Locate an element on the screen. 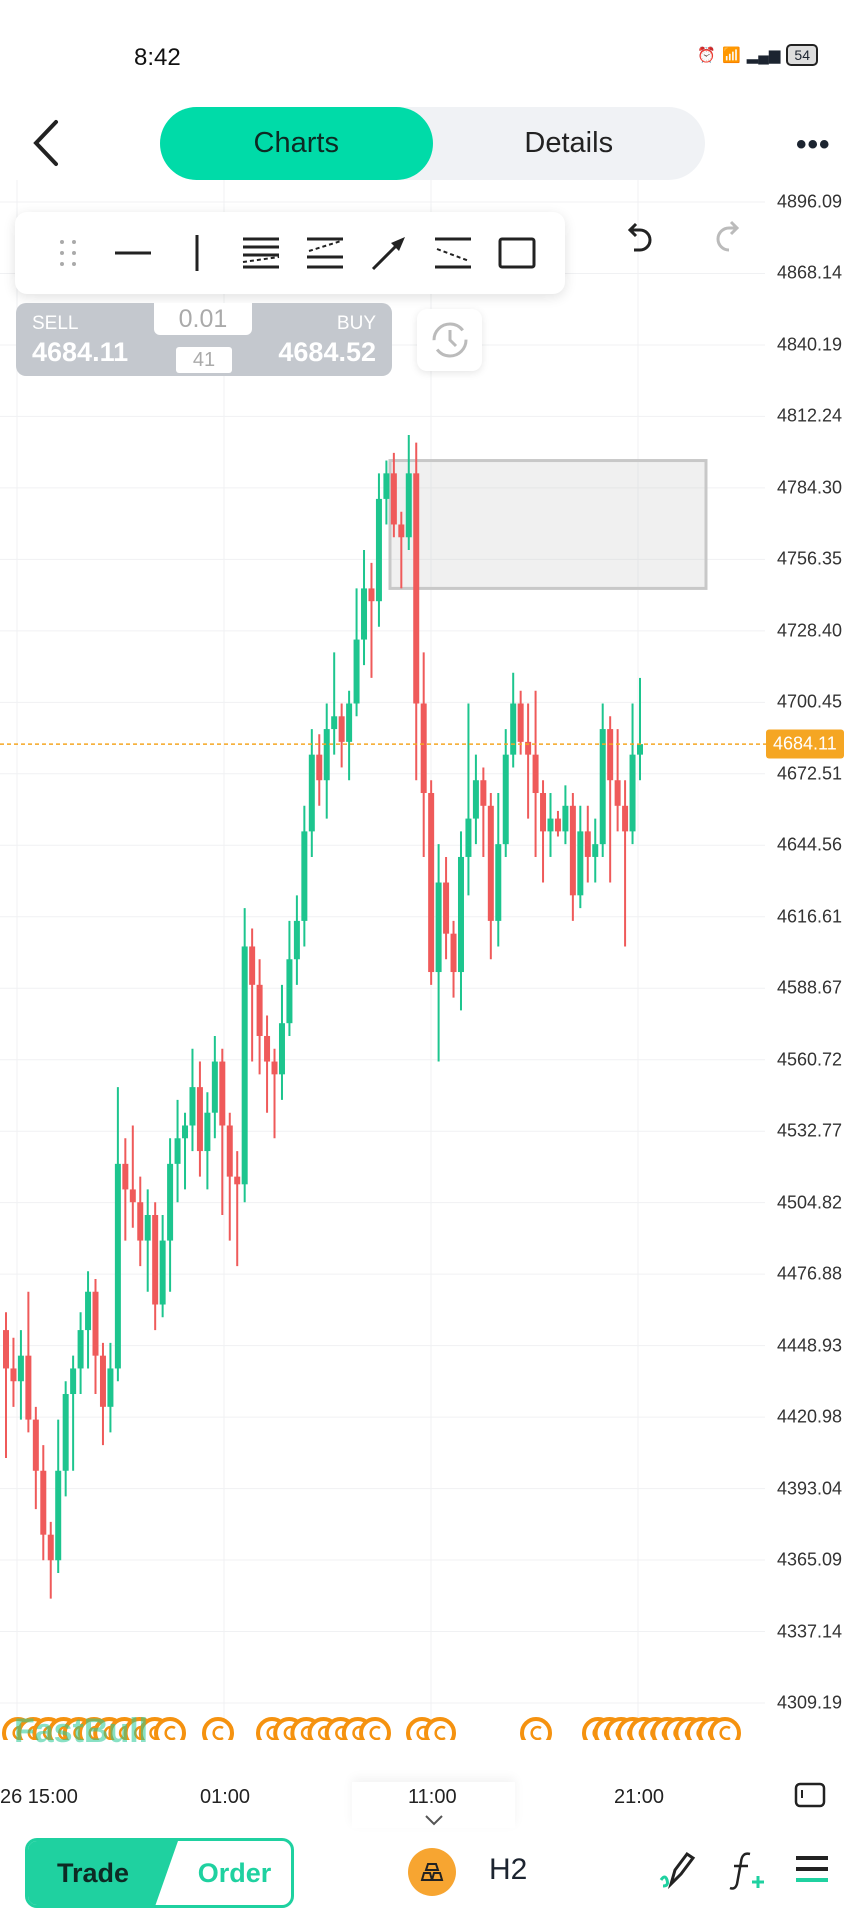 This screenshot has width=864, height=1920. history-clock-button is located at coordinates (449, 340).